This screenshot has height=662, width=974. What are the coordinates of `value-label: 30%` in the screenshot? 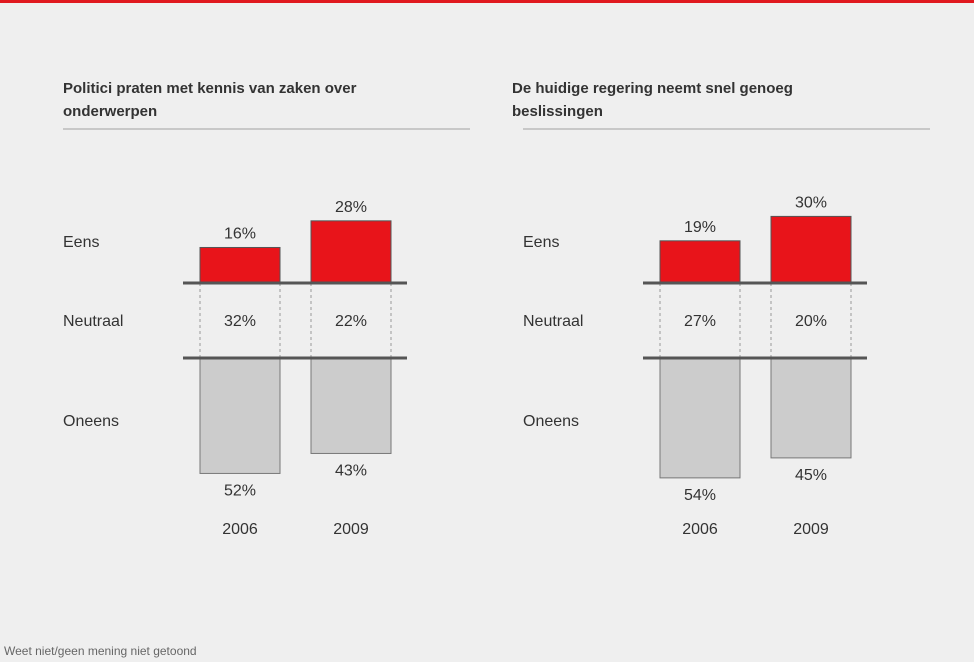 It's located at (811, 203).